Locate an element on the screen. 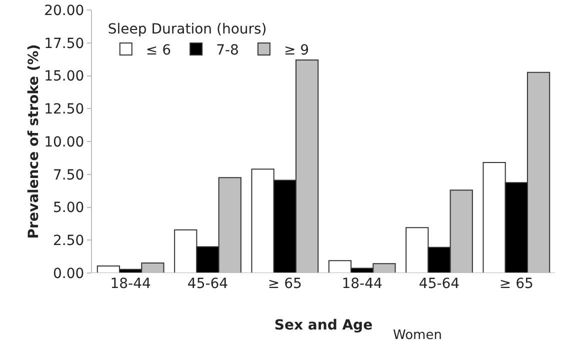  legend-label: 7-8 is located at coordinates (227, 50).